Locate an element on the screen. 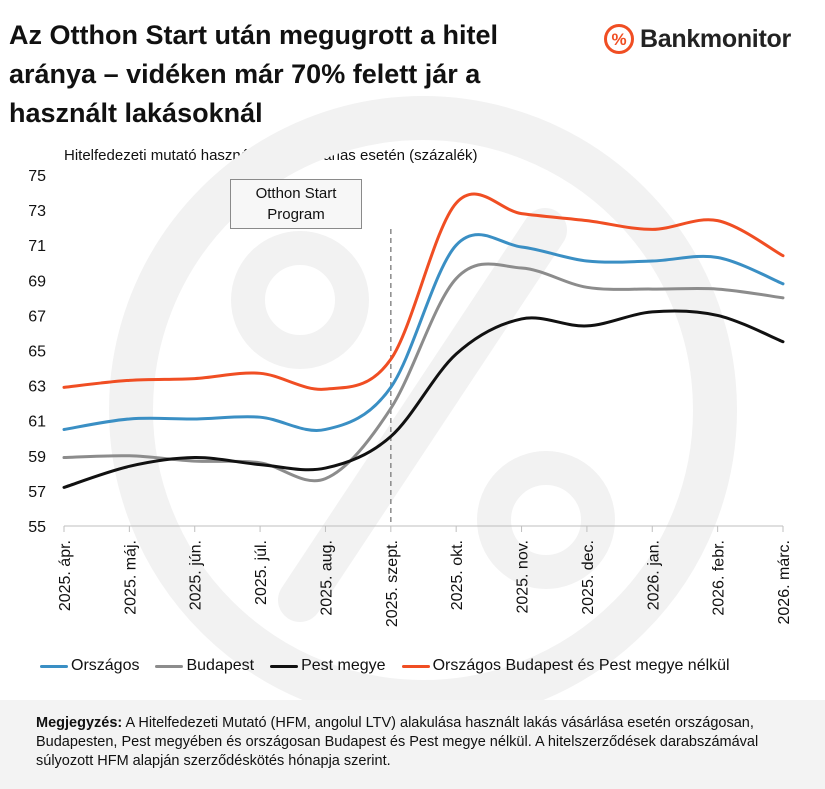  legend-label: Budapest is located at coordinates (220, 665).